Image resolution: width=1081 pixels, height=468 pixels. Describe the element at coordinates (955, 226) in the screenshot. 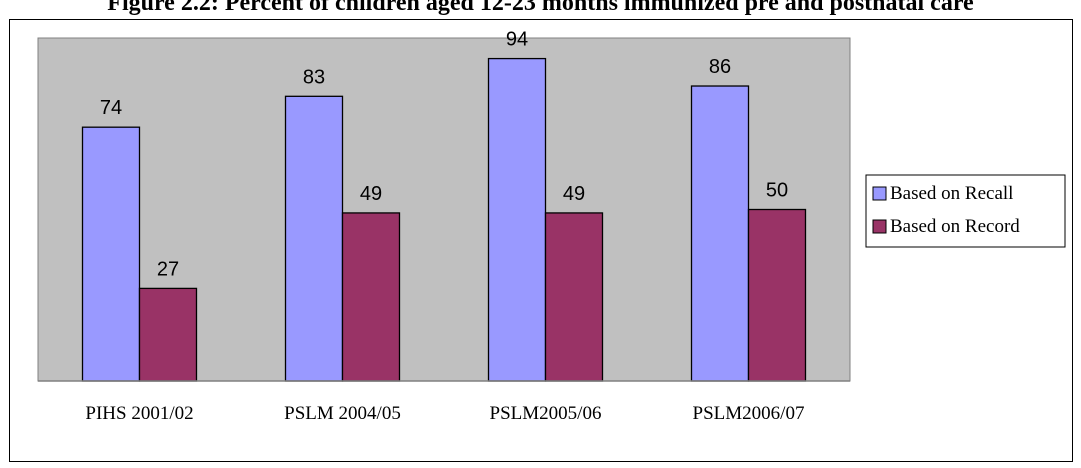

I see `legend-label-based-on-record: Based on Record` at that location.